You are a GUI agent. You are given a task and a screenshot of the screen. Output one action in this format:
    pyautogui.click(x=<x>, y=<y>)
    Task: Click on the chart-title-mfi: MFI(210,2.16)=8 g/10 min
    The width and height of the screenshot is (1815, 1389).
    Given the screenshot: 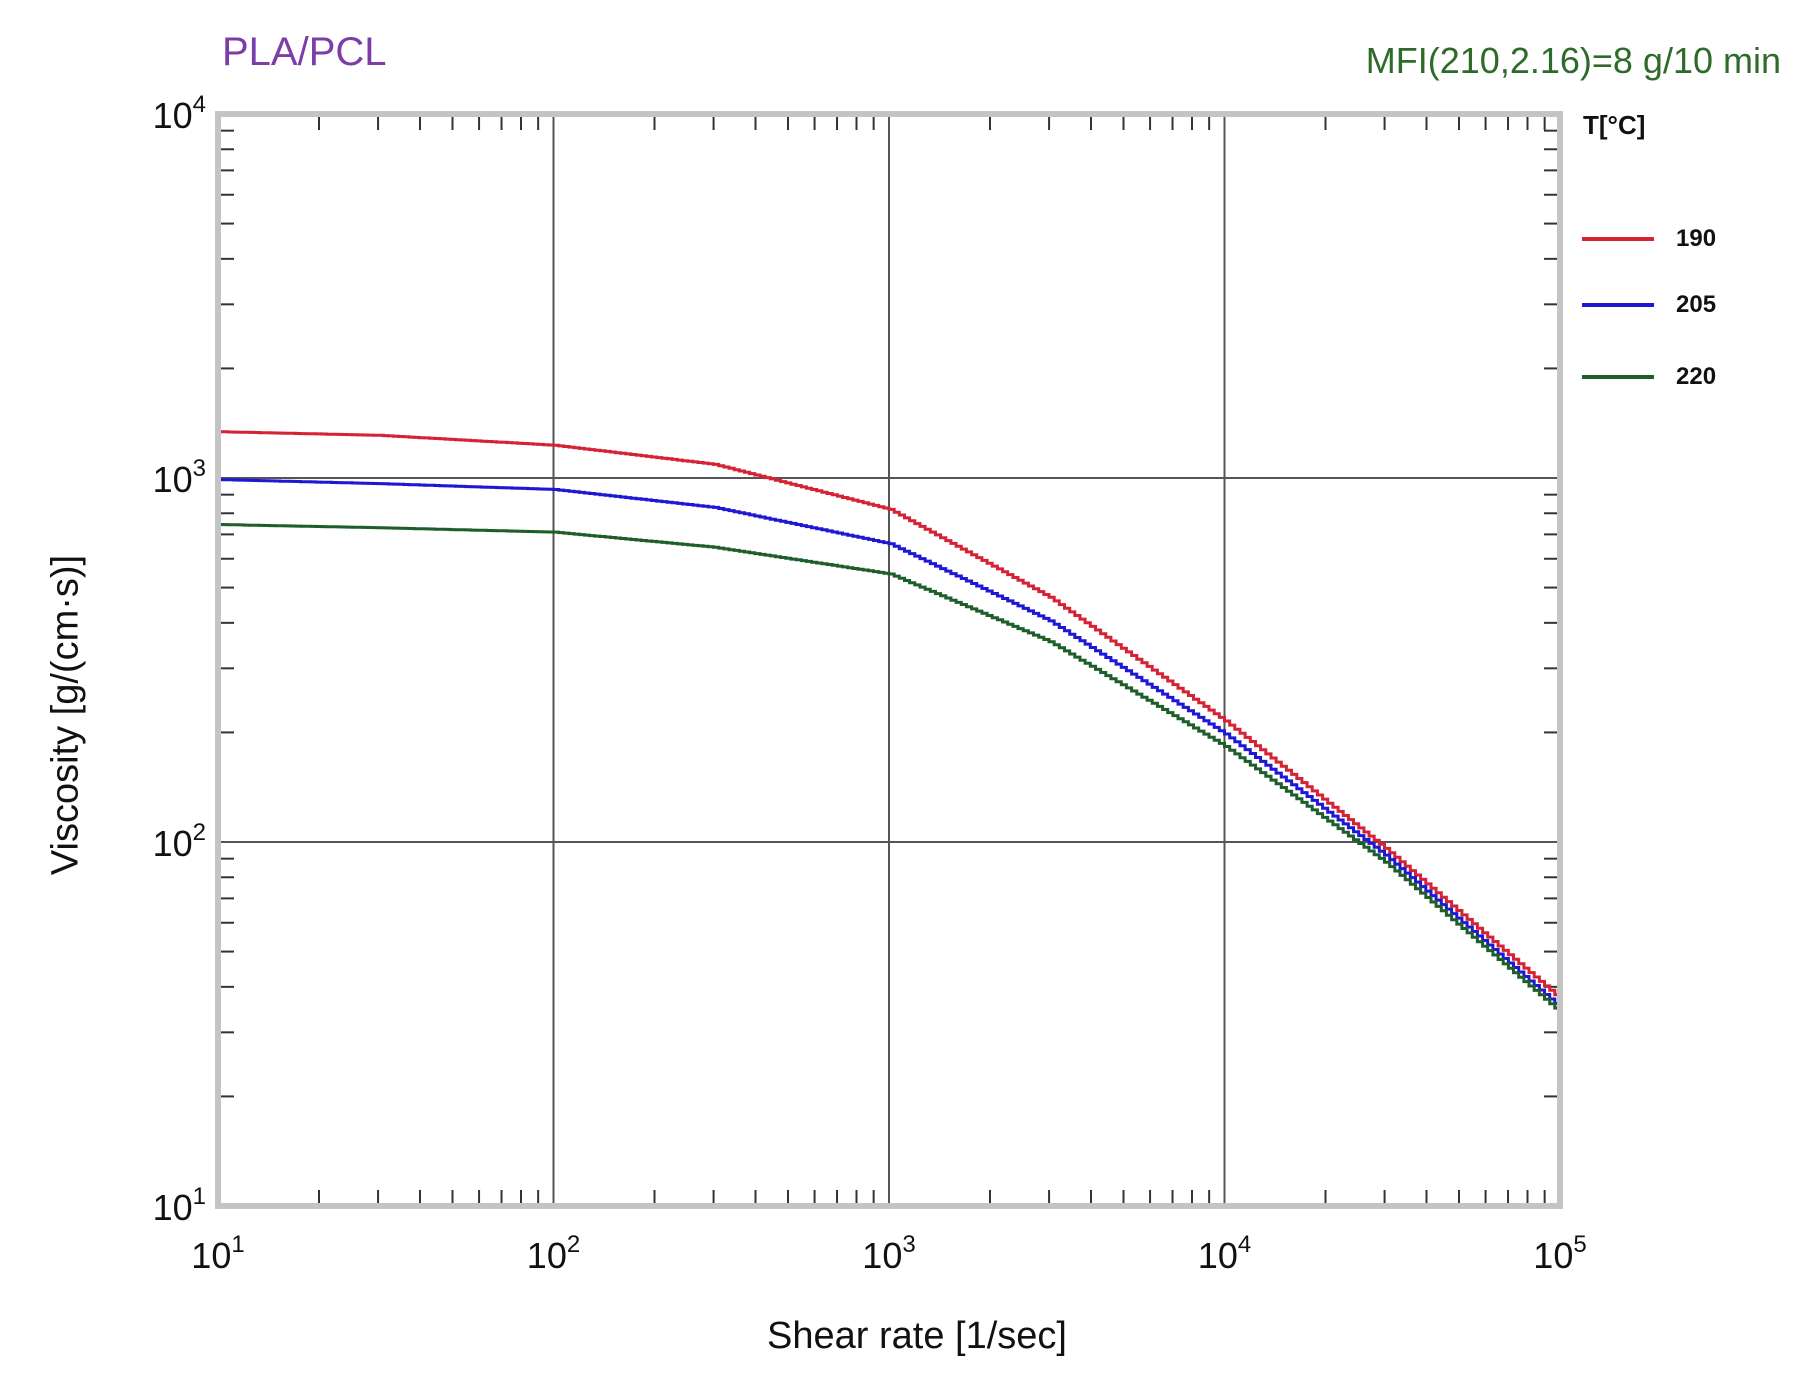 What is the action you would take?
    pyautogui.click(x=1573, y=60)
    